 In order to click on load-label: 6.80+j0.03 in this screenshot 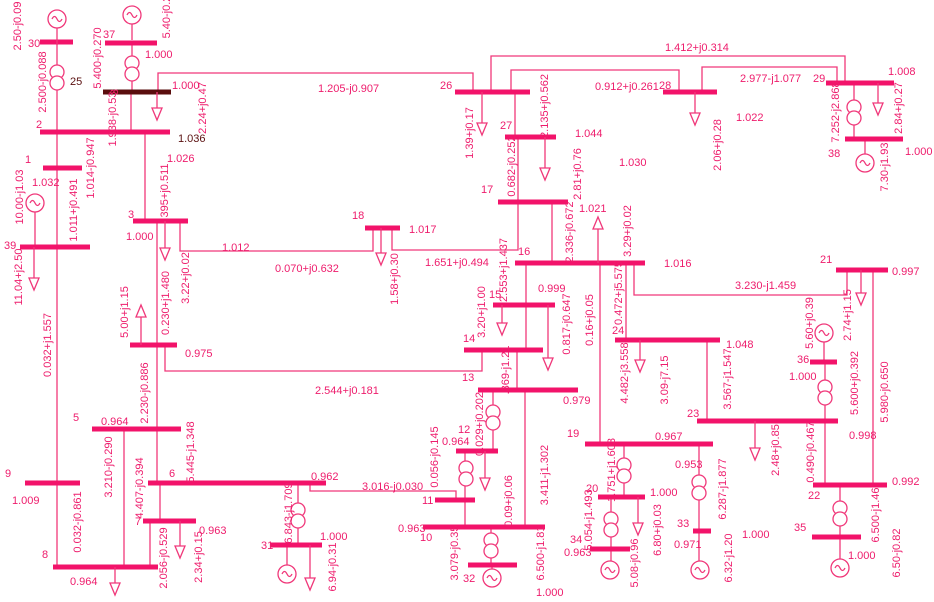, I will do `click(658, 530)`.